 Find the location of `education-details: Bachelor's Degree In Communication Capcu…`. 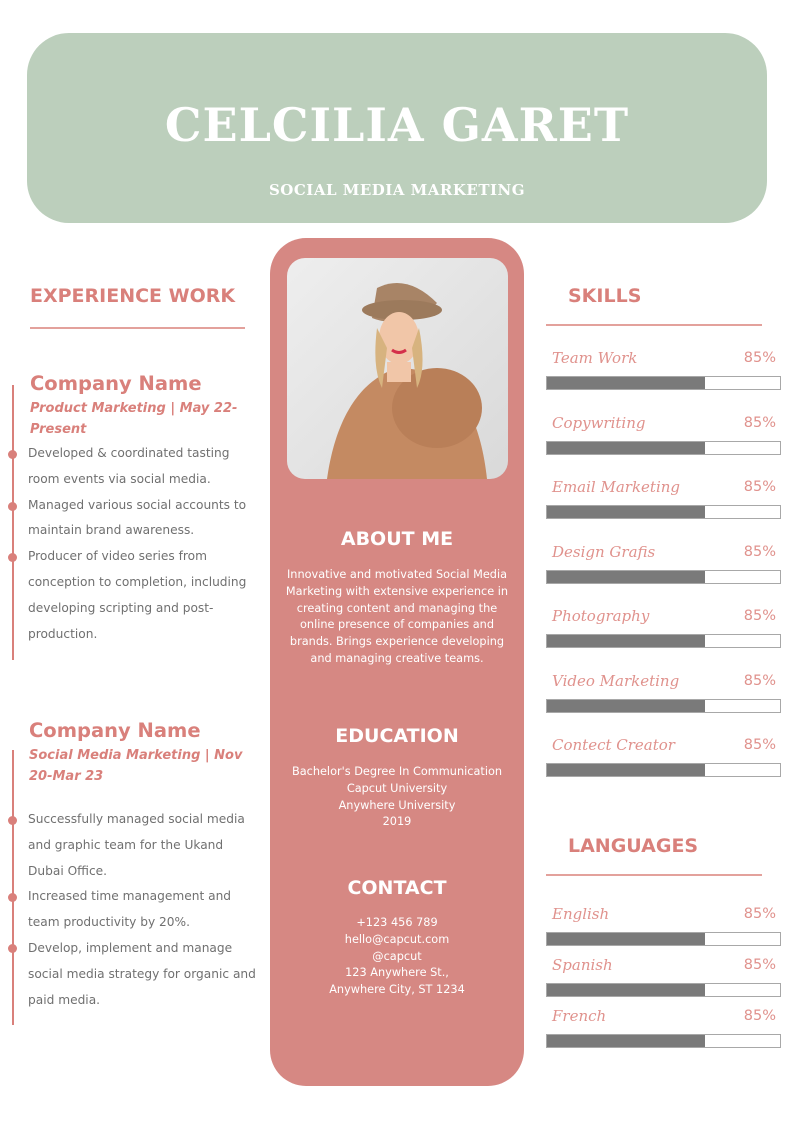

education-details: Bachelor's Degree In Communication Capcu… is located at coordinates (397, 797).